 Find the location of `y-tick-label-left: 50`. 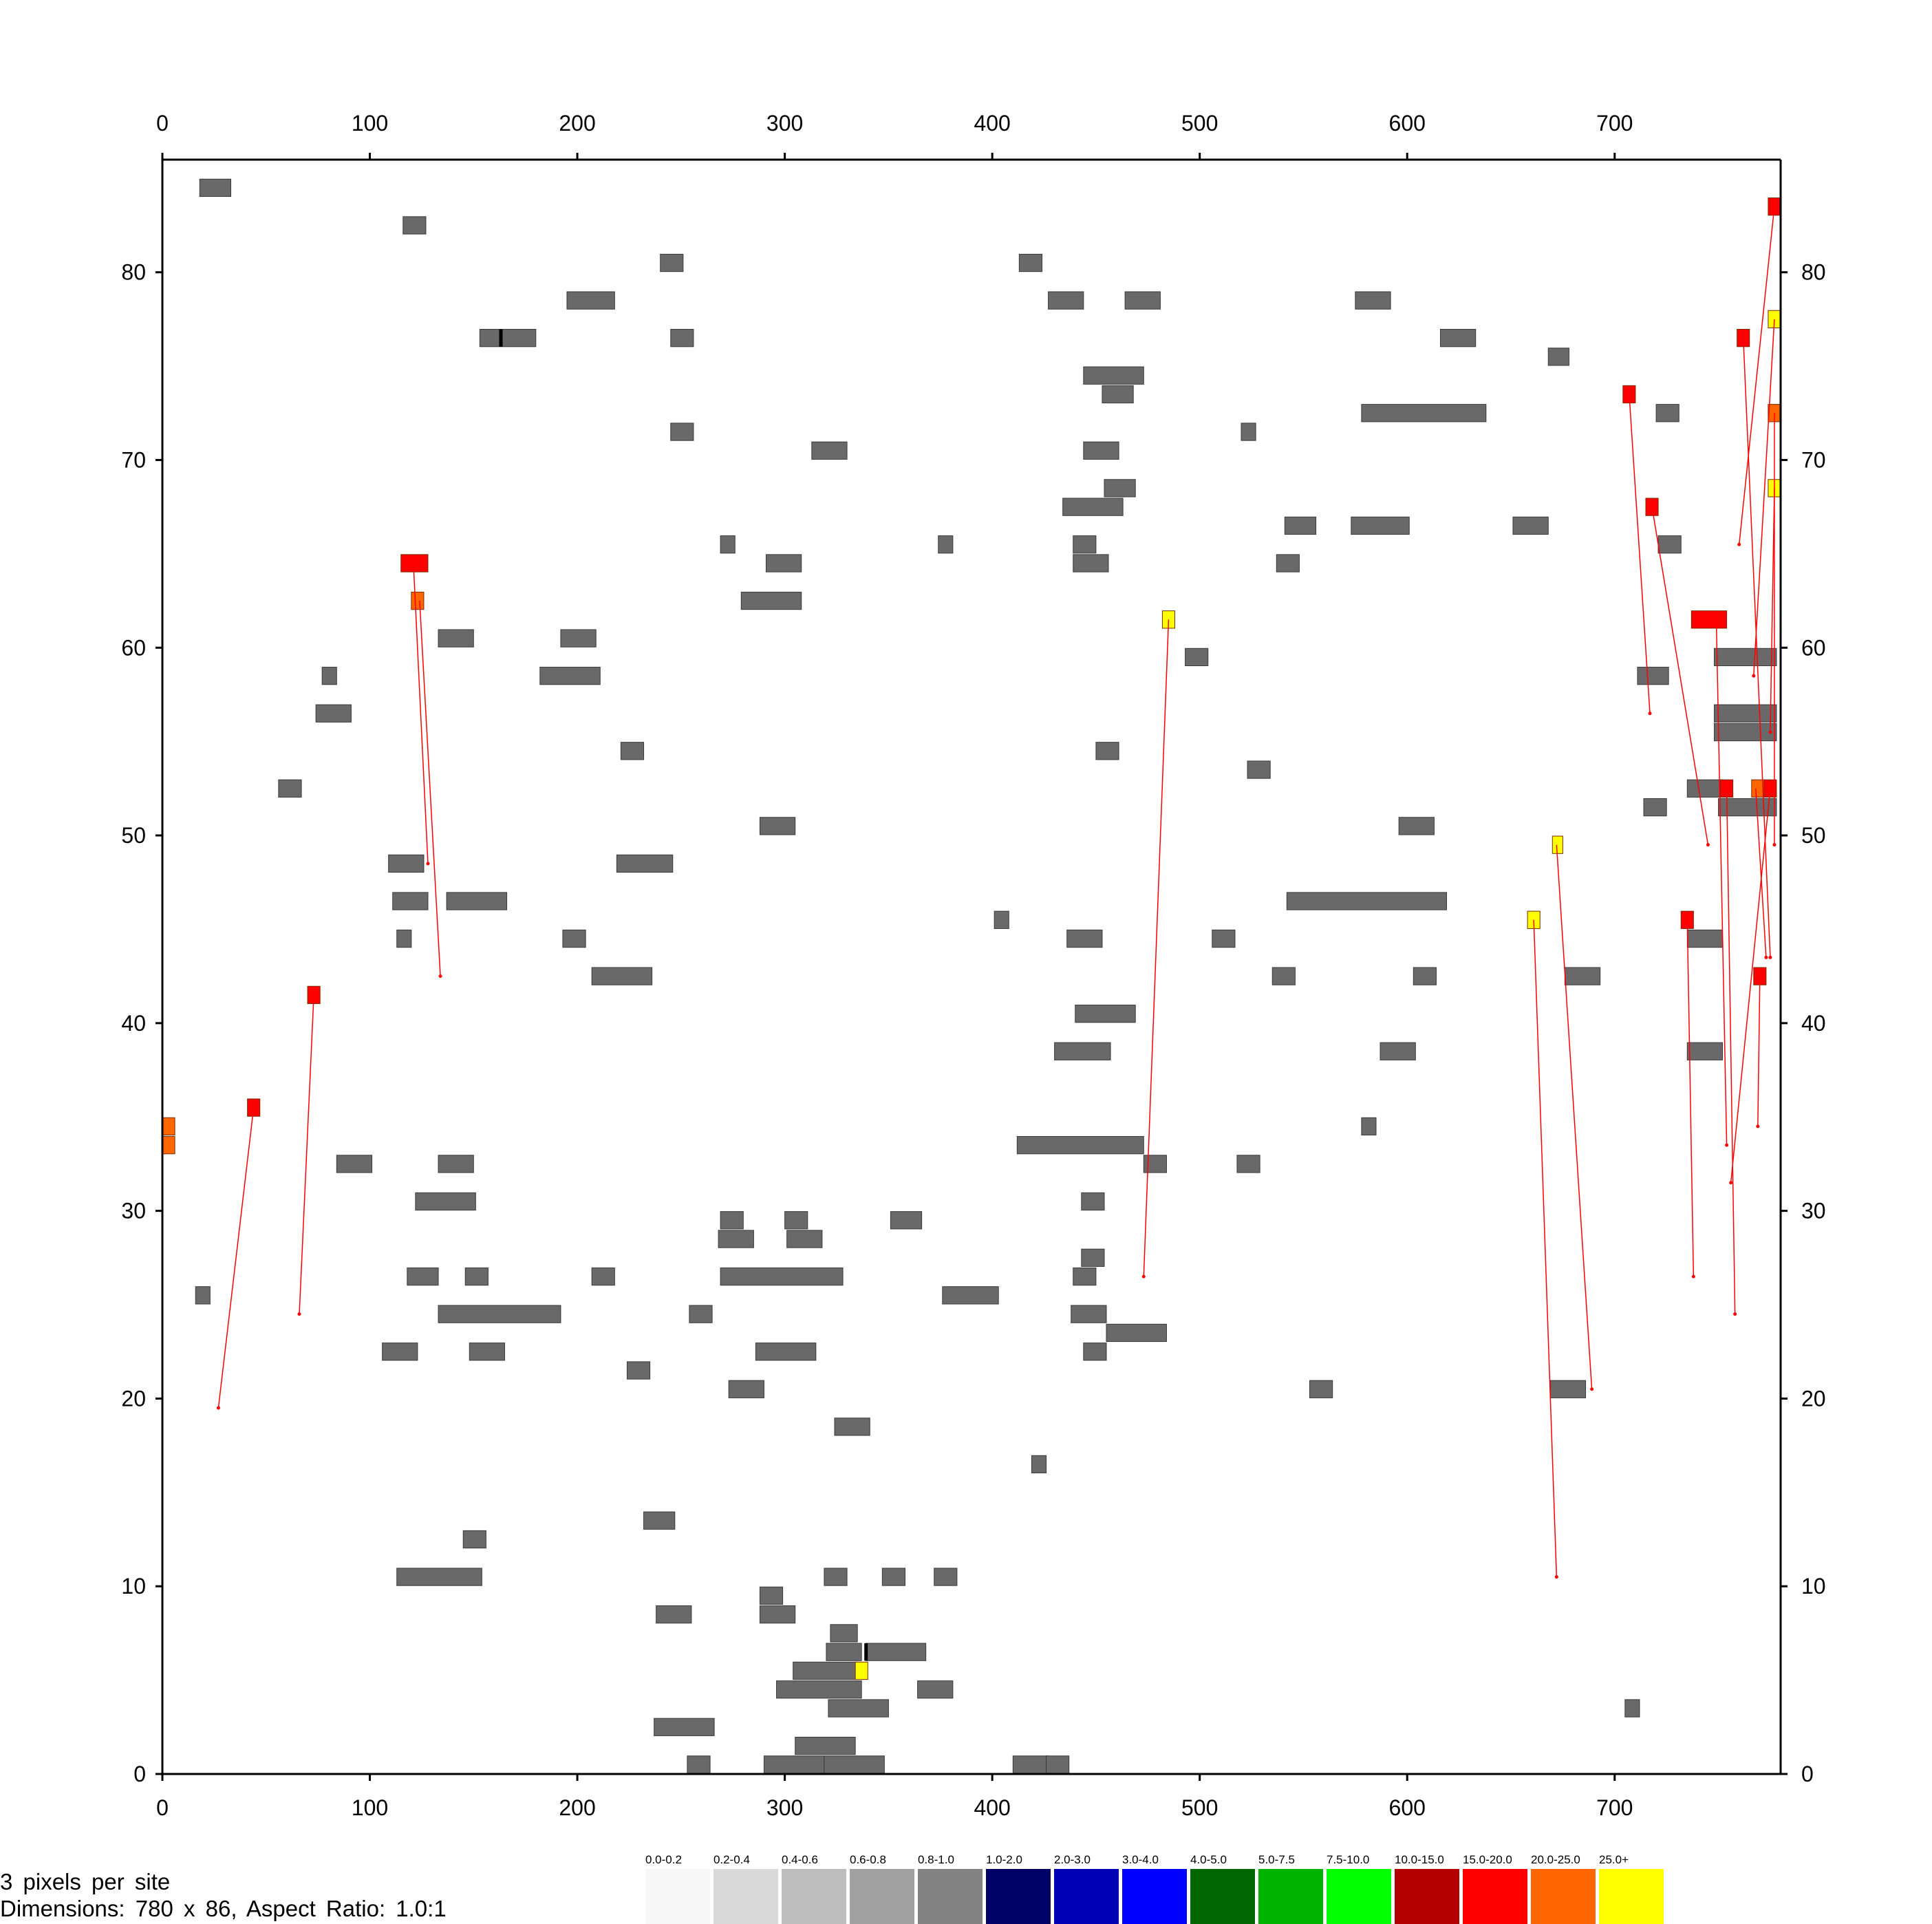

y-tick-label-left: 50 is located at coordinates (134, 835).